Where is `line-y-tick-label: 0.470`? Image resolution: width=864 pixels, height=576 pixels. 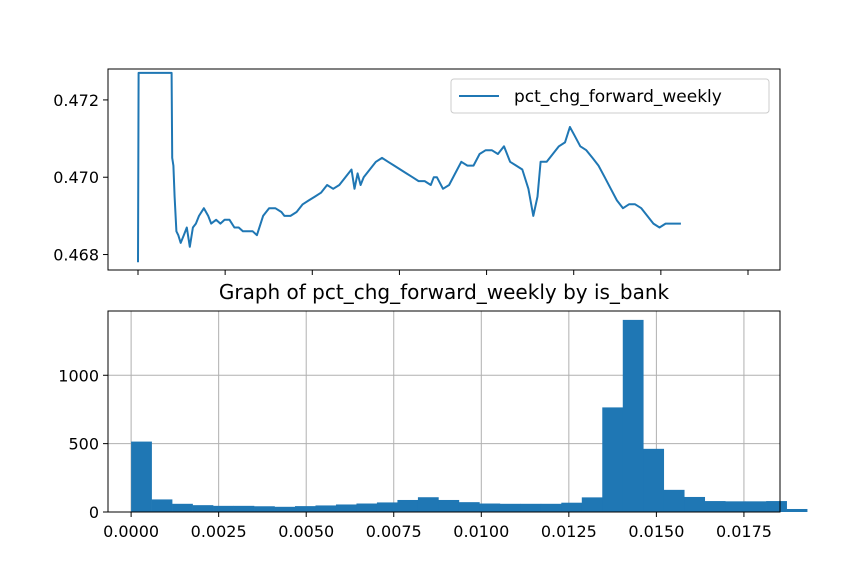 line-y-tick-label: 0.470 is located at coordinates (76, 177).